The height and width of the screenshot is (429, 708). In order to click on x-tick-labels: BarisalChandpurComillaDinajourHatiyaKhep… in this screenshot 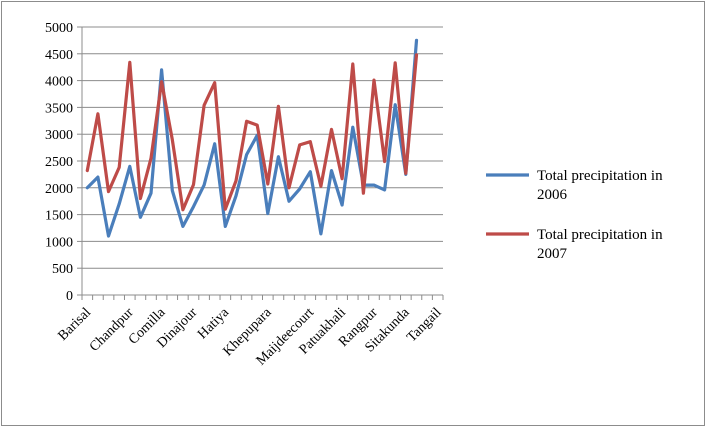, I will do `click(249, 337)`.